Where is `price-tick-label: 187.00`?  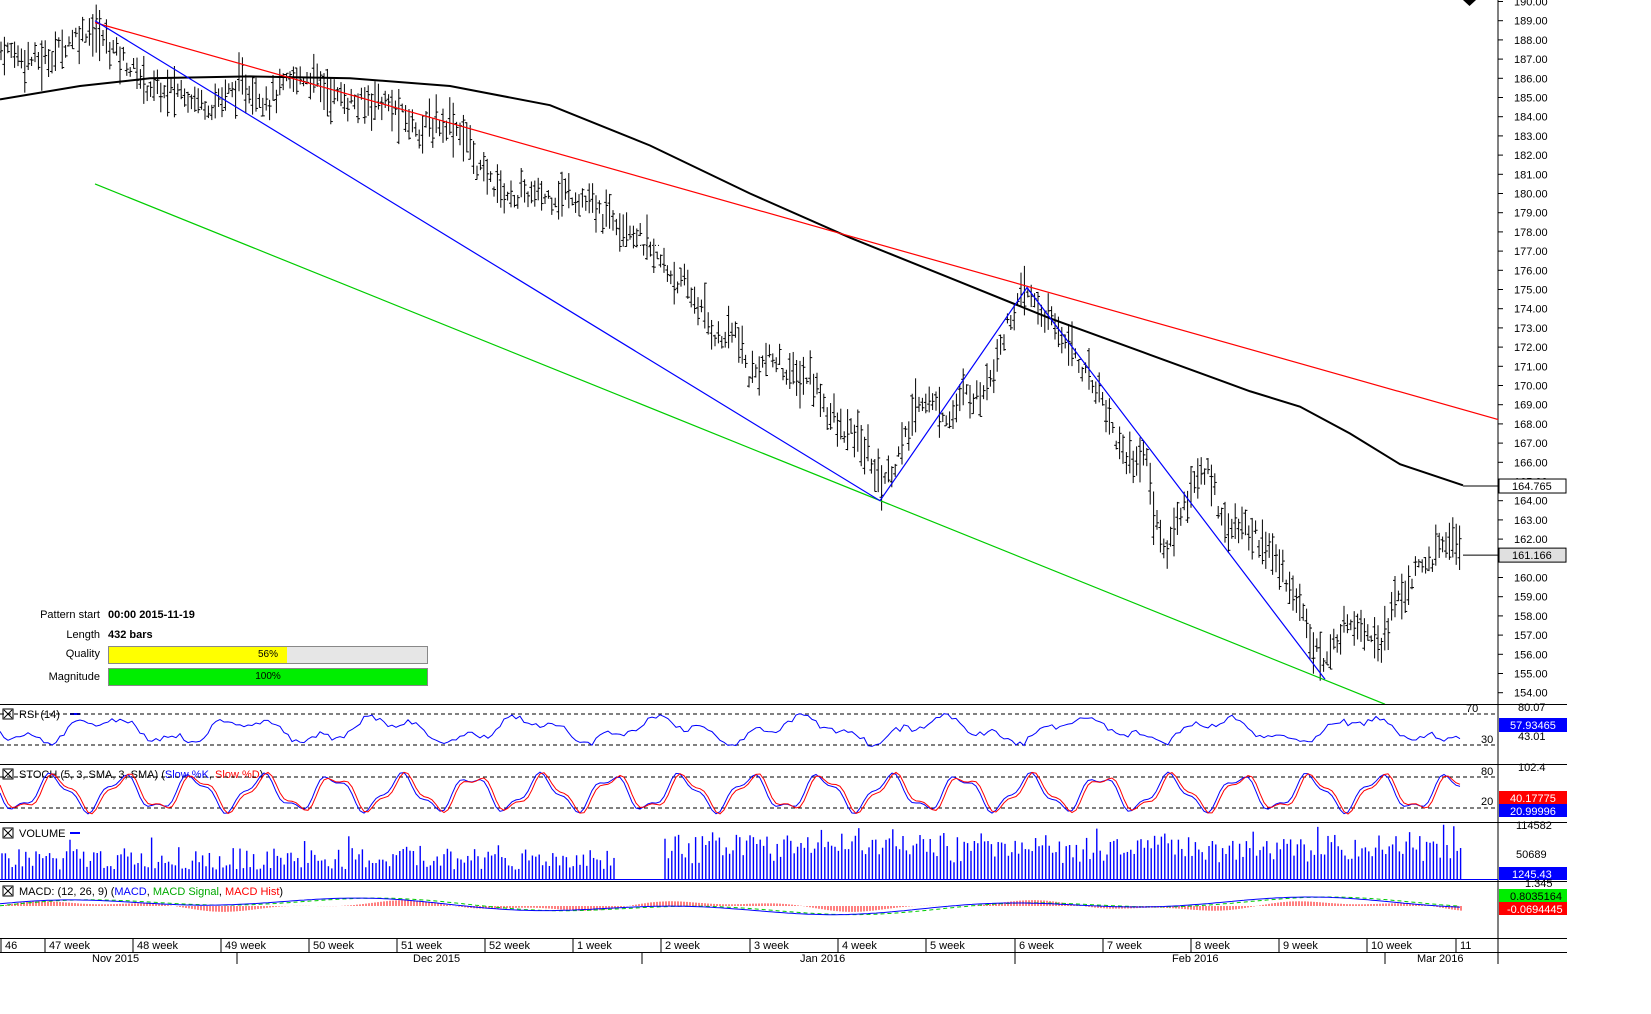
price-tick-label: 187.00 is located at coordinates (1531, 60).